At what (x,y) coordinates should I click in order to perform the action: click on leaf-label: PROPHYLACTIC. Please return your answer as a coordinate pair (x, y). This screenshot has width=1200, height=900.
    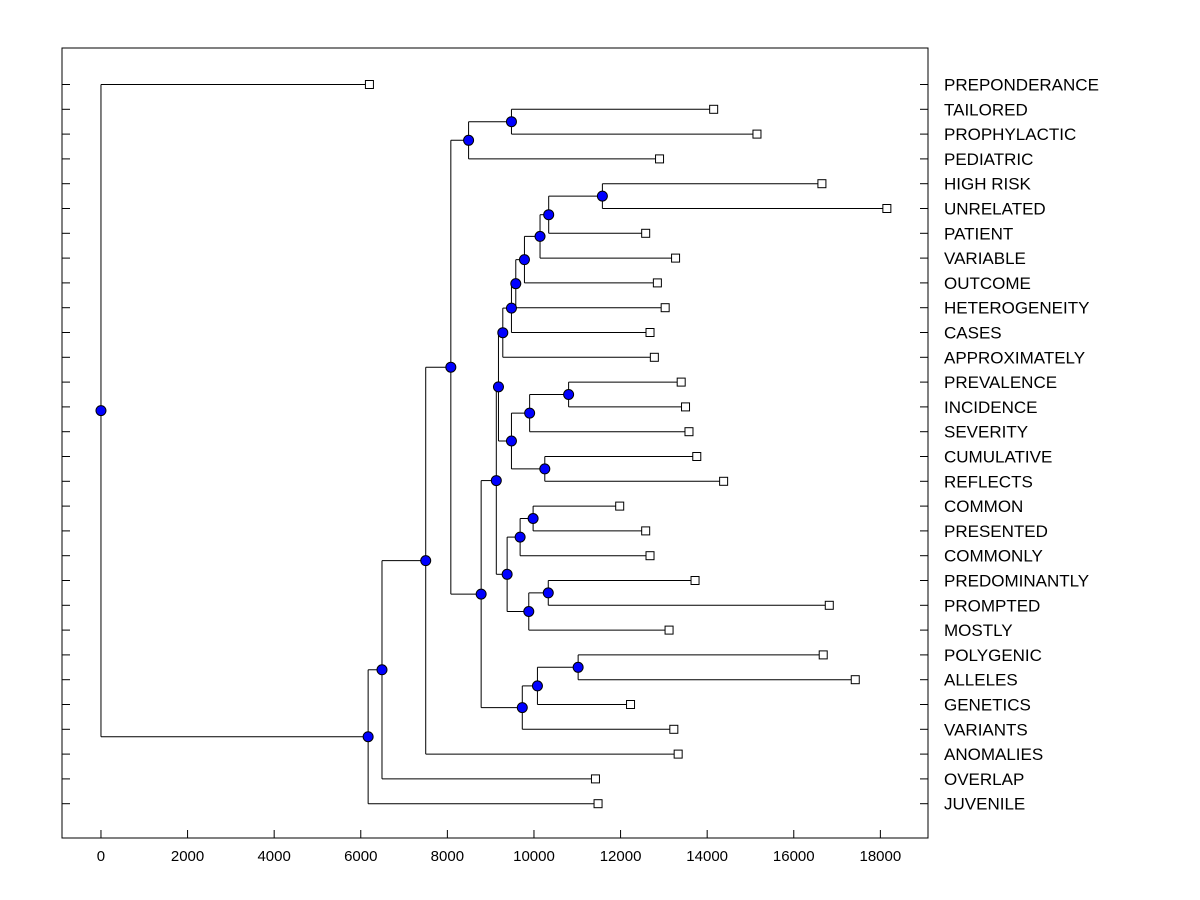
    Looking at the image, I should click on (1010, 134).